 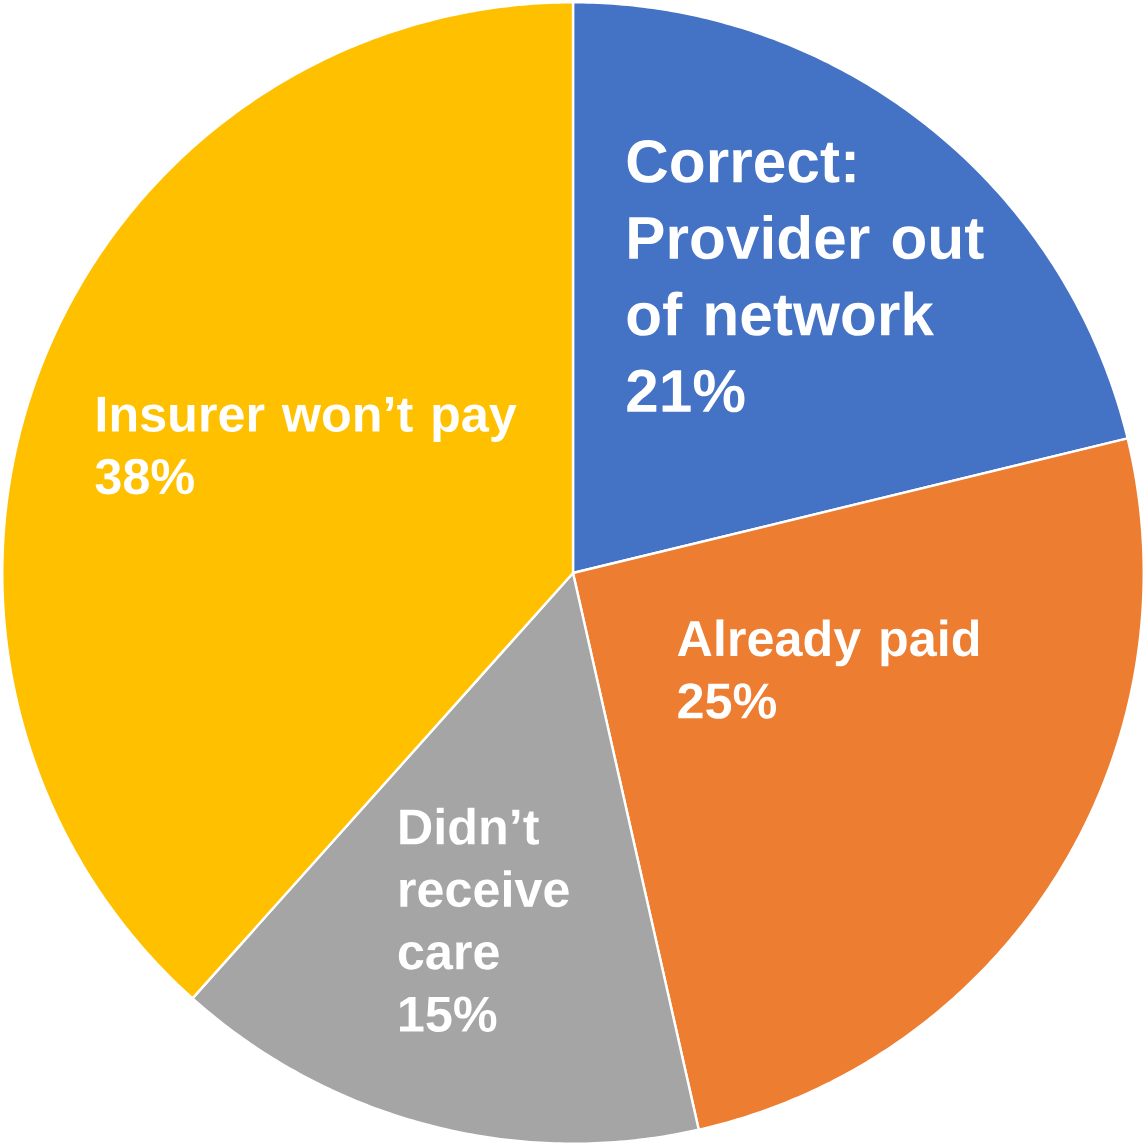 I want to click on slice-label: Correct: Provider out of network, so click(x=805, y=238).